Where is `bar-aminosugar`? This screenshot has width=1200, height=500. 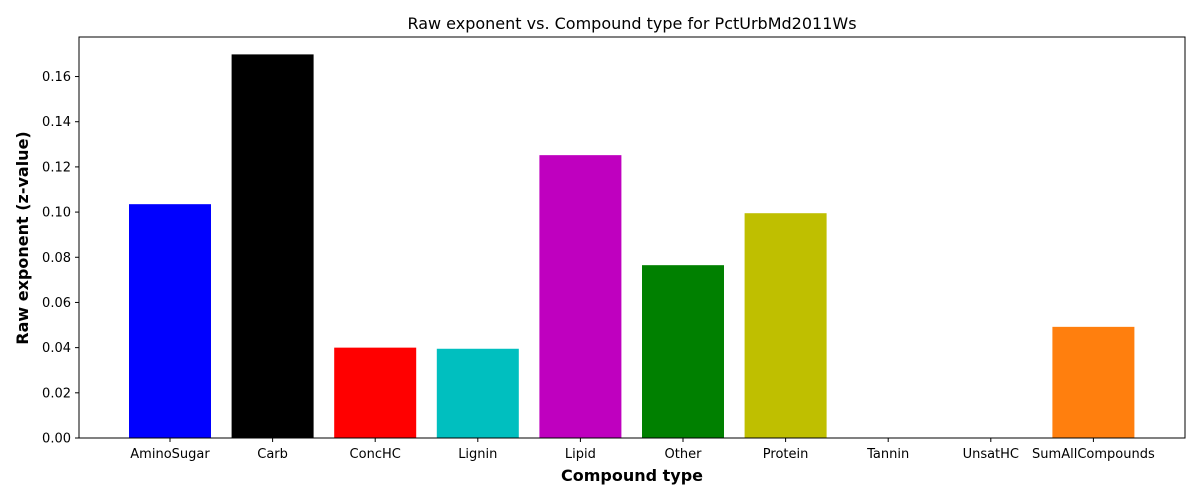
bar-aminosugar is located at coordinates (170, 321).